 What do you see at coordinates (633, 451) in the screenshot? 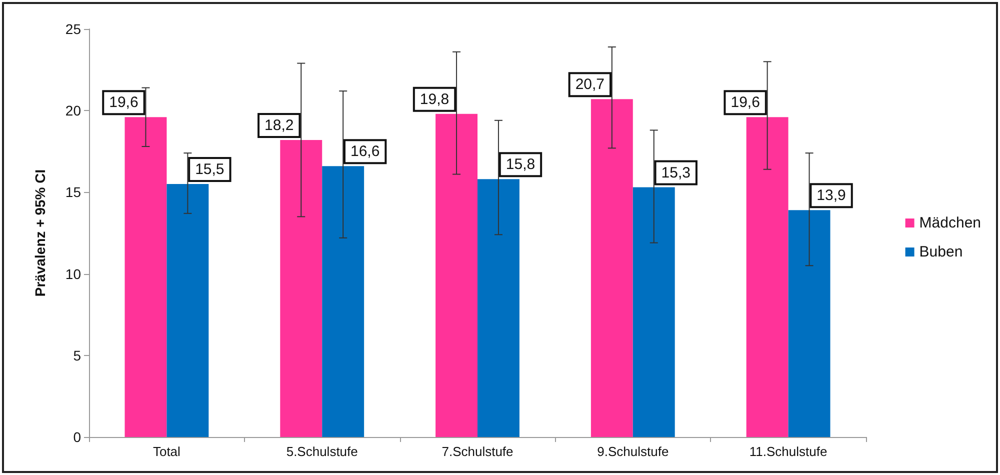
I see `x-tick-label: 9.Schulstufe` at bounding box center [633, 451].